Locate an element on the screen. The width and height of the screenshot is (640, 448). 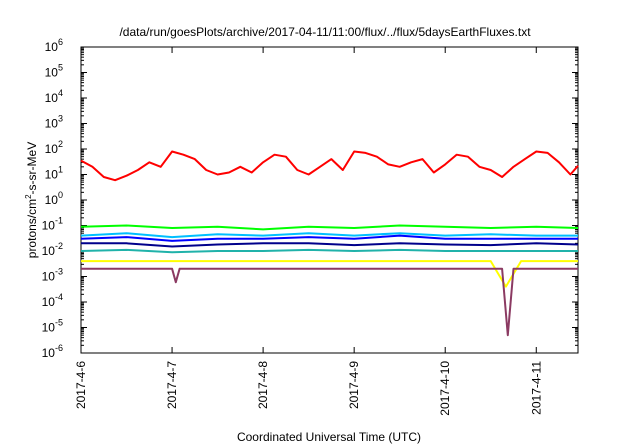
x-tick-label: 2017-4-11 is located at coordinates (536, 388).